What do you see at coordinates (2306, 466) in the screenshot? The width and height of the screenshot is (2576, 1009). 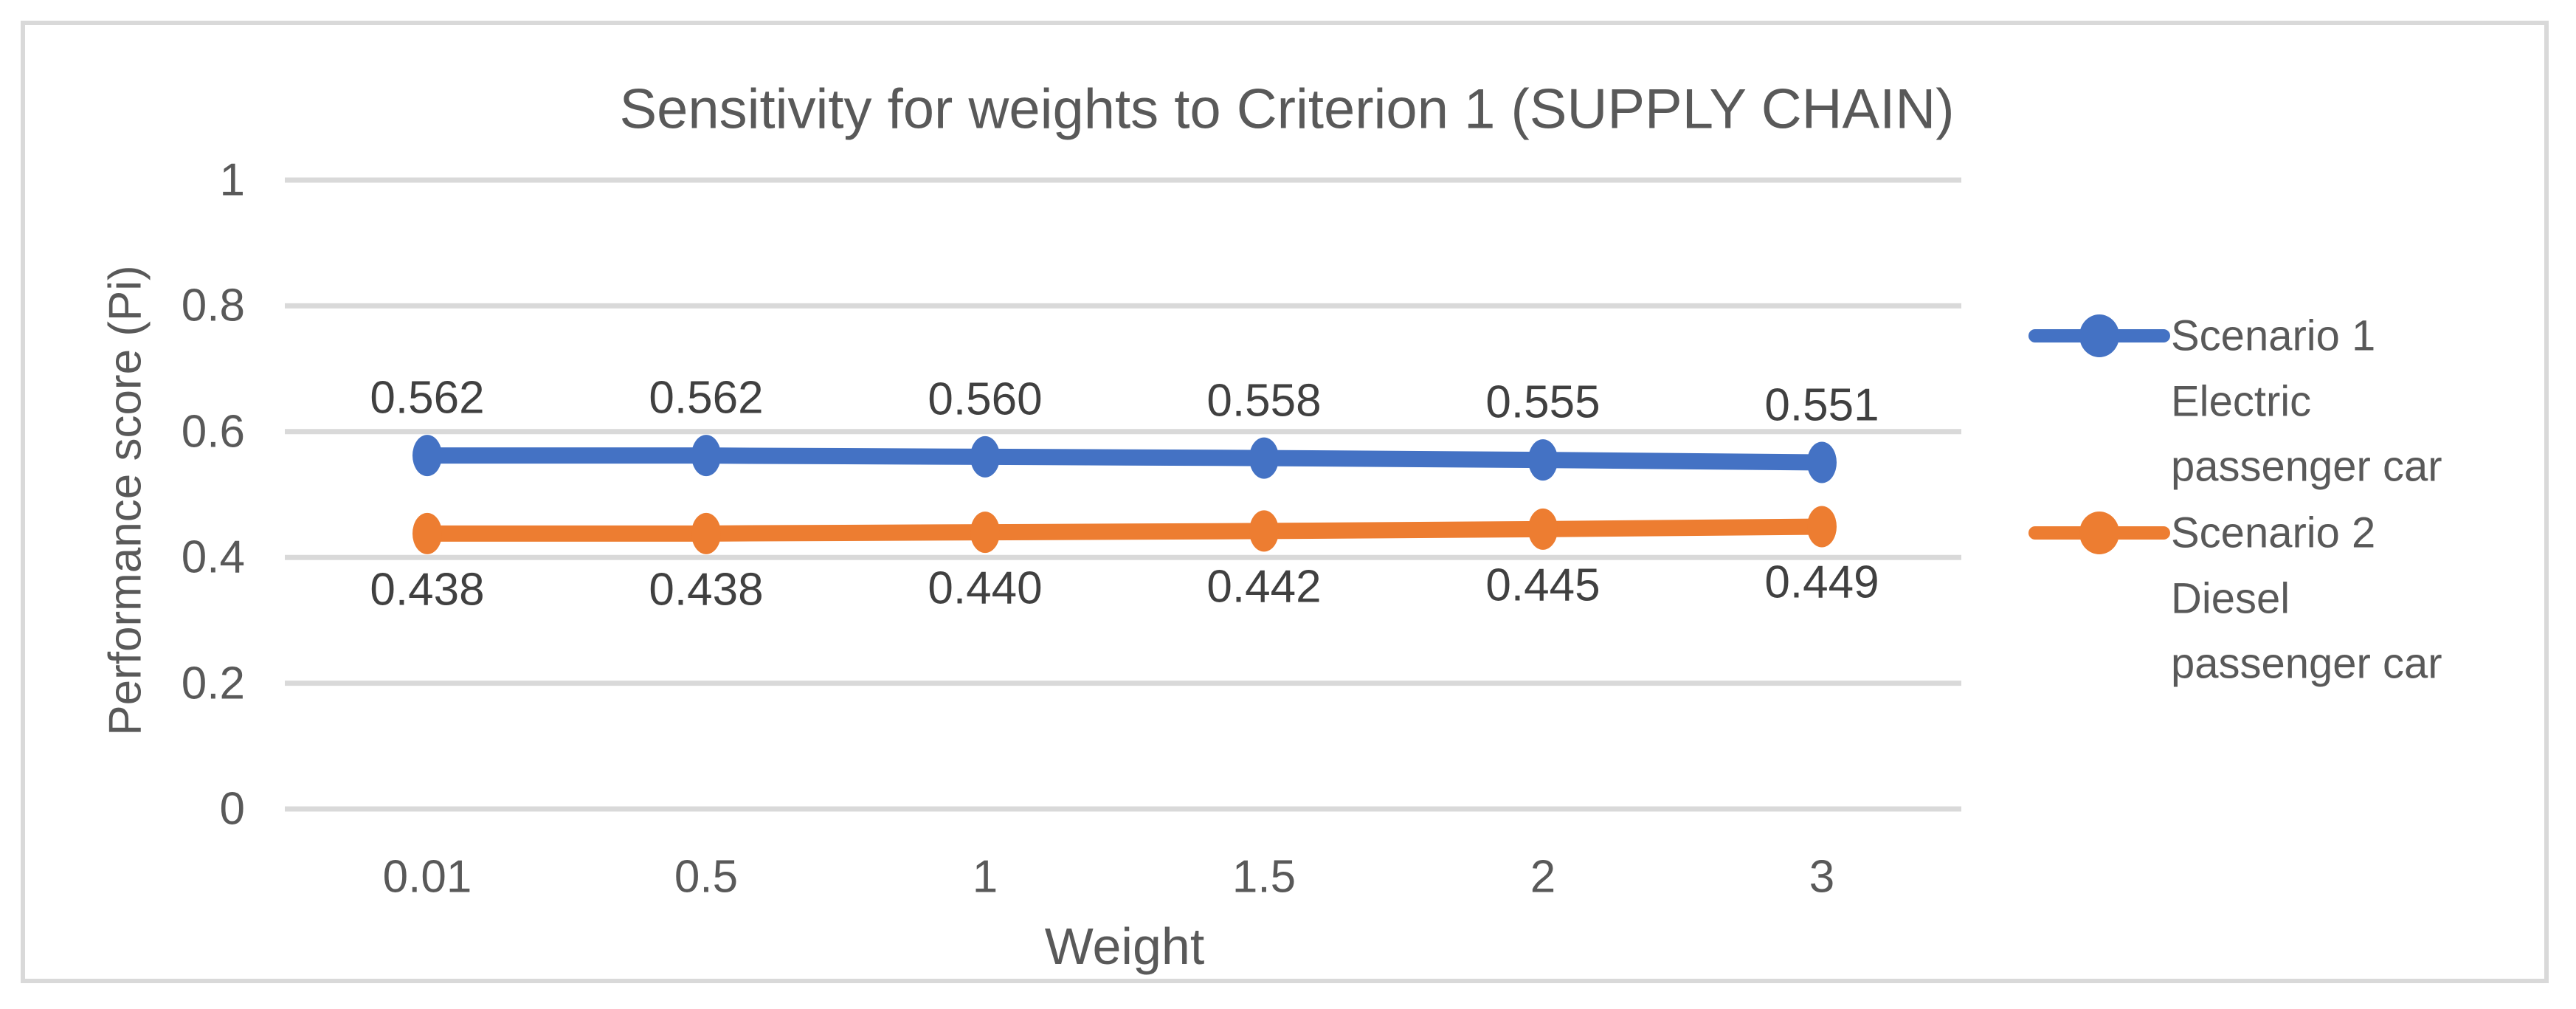 I see `legend-label-series-1-line-3: passenger car` at bounding box center [2306, 466].